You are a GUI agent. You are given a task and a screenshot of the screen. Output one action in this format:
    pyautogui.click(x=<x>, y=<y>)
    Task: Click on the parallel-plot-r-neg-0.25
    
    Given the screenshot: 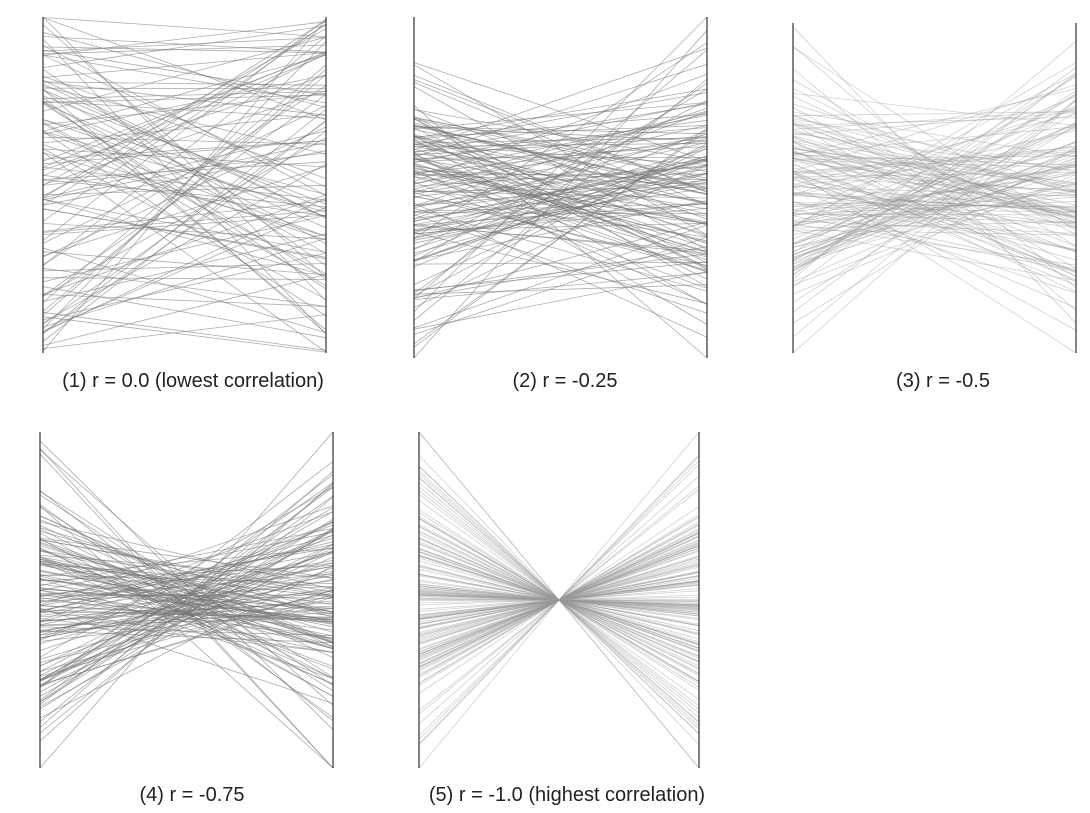 What is the action you would take?
    pyautogui.click(x=560, y=187)
    